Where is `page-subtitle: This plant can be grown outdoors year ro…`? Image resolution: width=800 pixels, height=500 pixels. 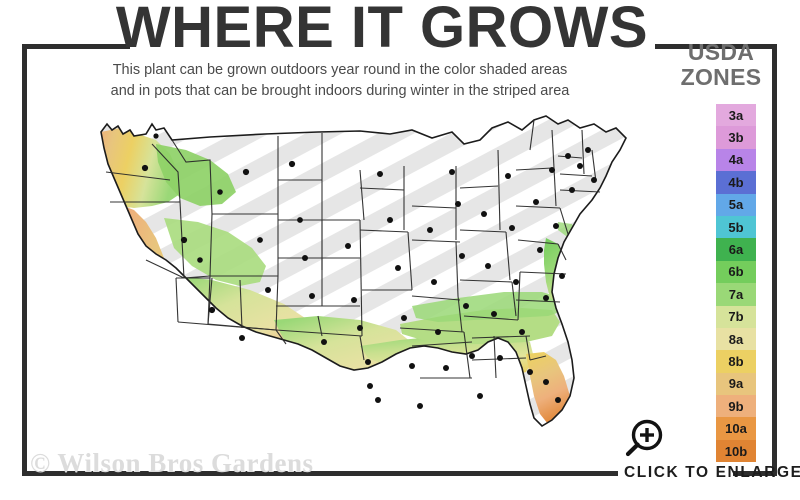
page-subtitle: This plant can be grown outdoors year ro… is located at coordinates (340, 81).